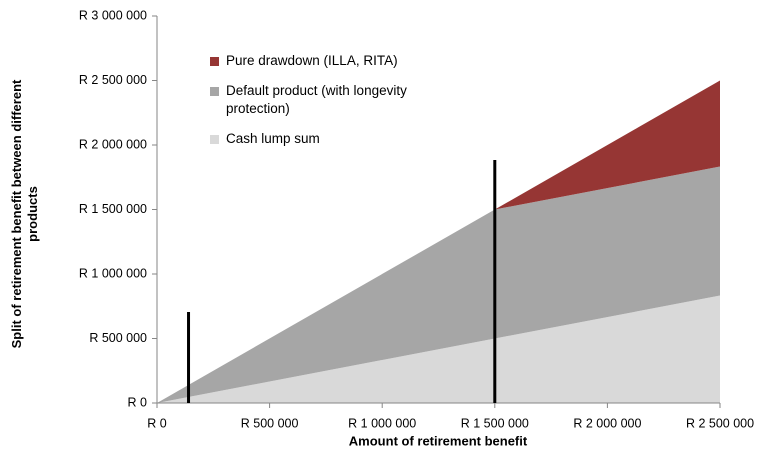 This screenshot has height=463, width=763. What do you see at coordinates (270, 423) in the screenshot?
I see `x-tick-label: R 500 000` at bounding box center [270, 423].